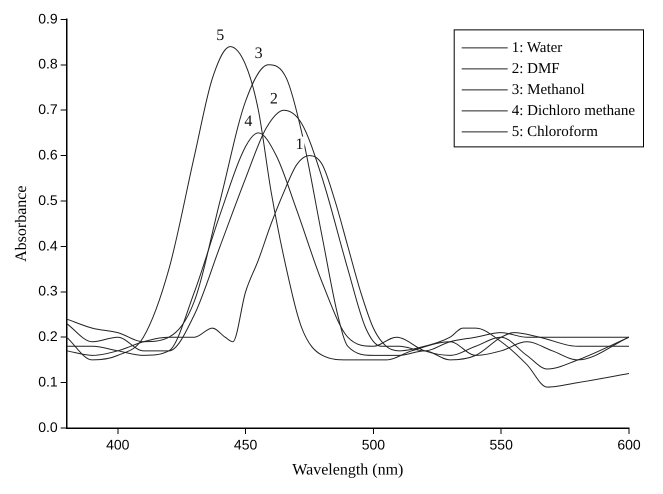 The width and height of the screenshot is (663, 494). Describe the element at coordinates (21, 223) in the screenshot. I see `y-axis-title: Absorbance` at that location.